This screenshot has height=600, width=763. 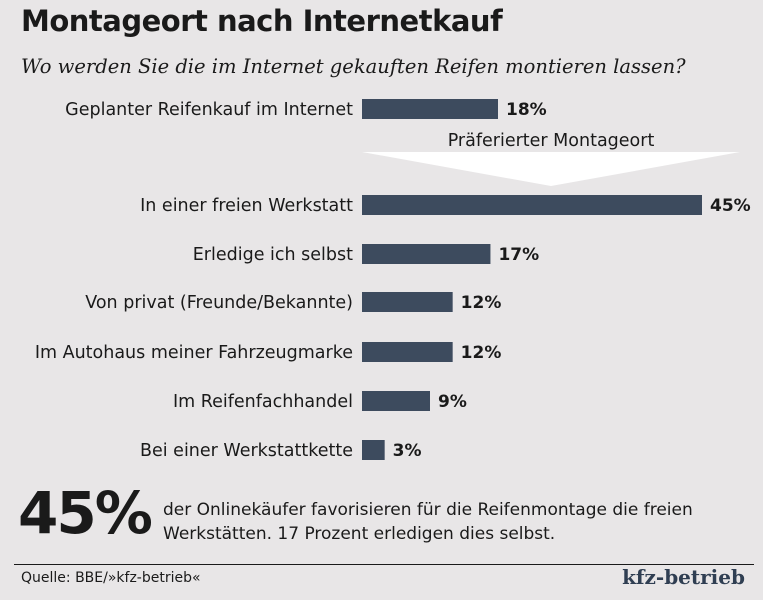 I want to click on category-label: In einer freien Werkstatt, so click(x=246, y=206).